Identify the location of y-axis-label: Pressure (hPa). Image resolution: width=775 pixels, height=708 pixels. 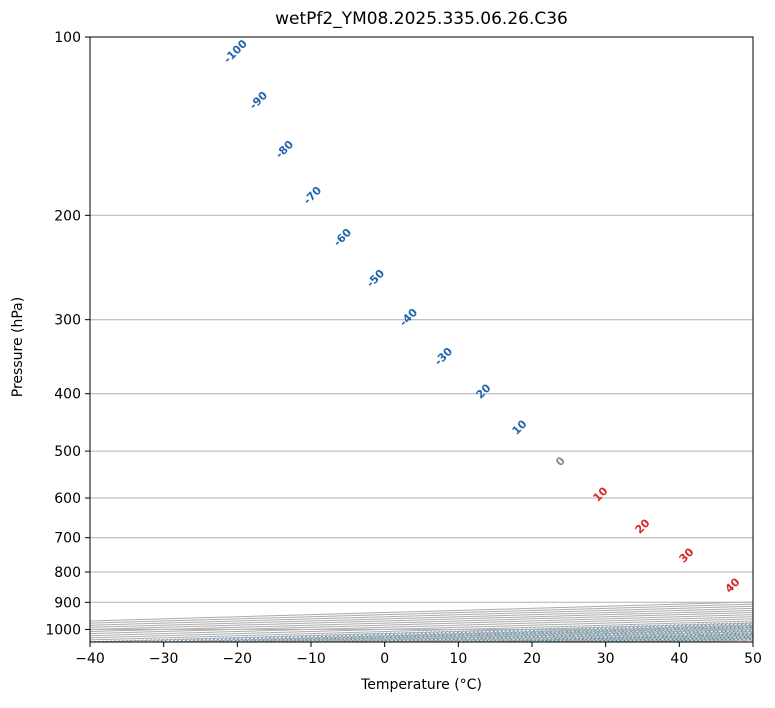
(18, 347).